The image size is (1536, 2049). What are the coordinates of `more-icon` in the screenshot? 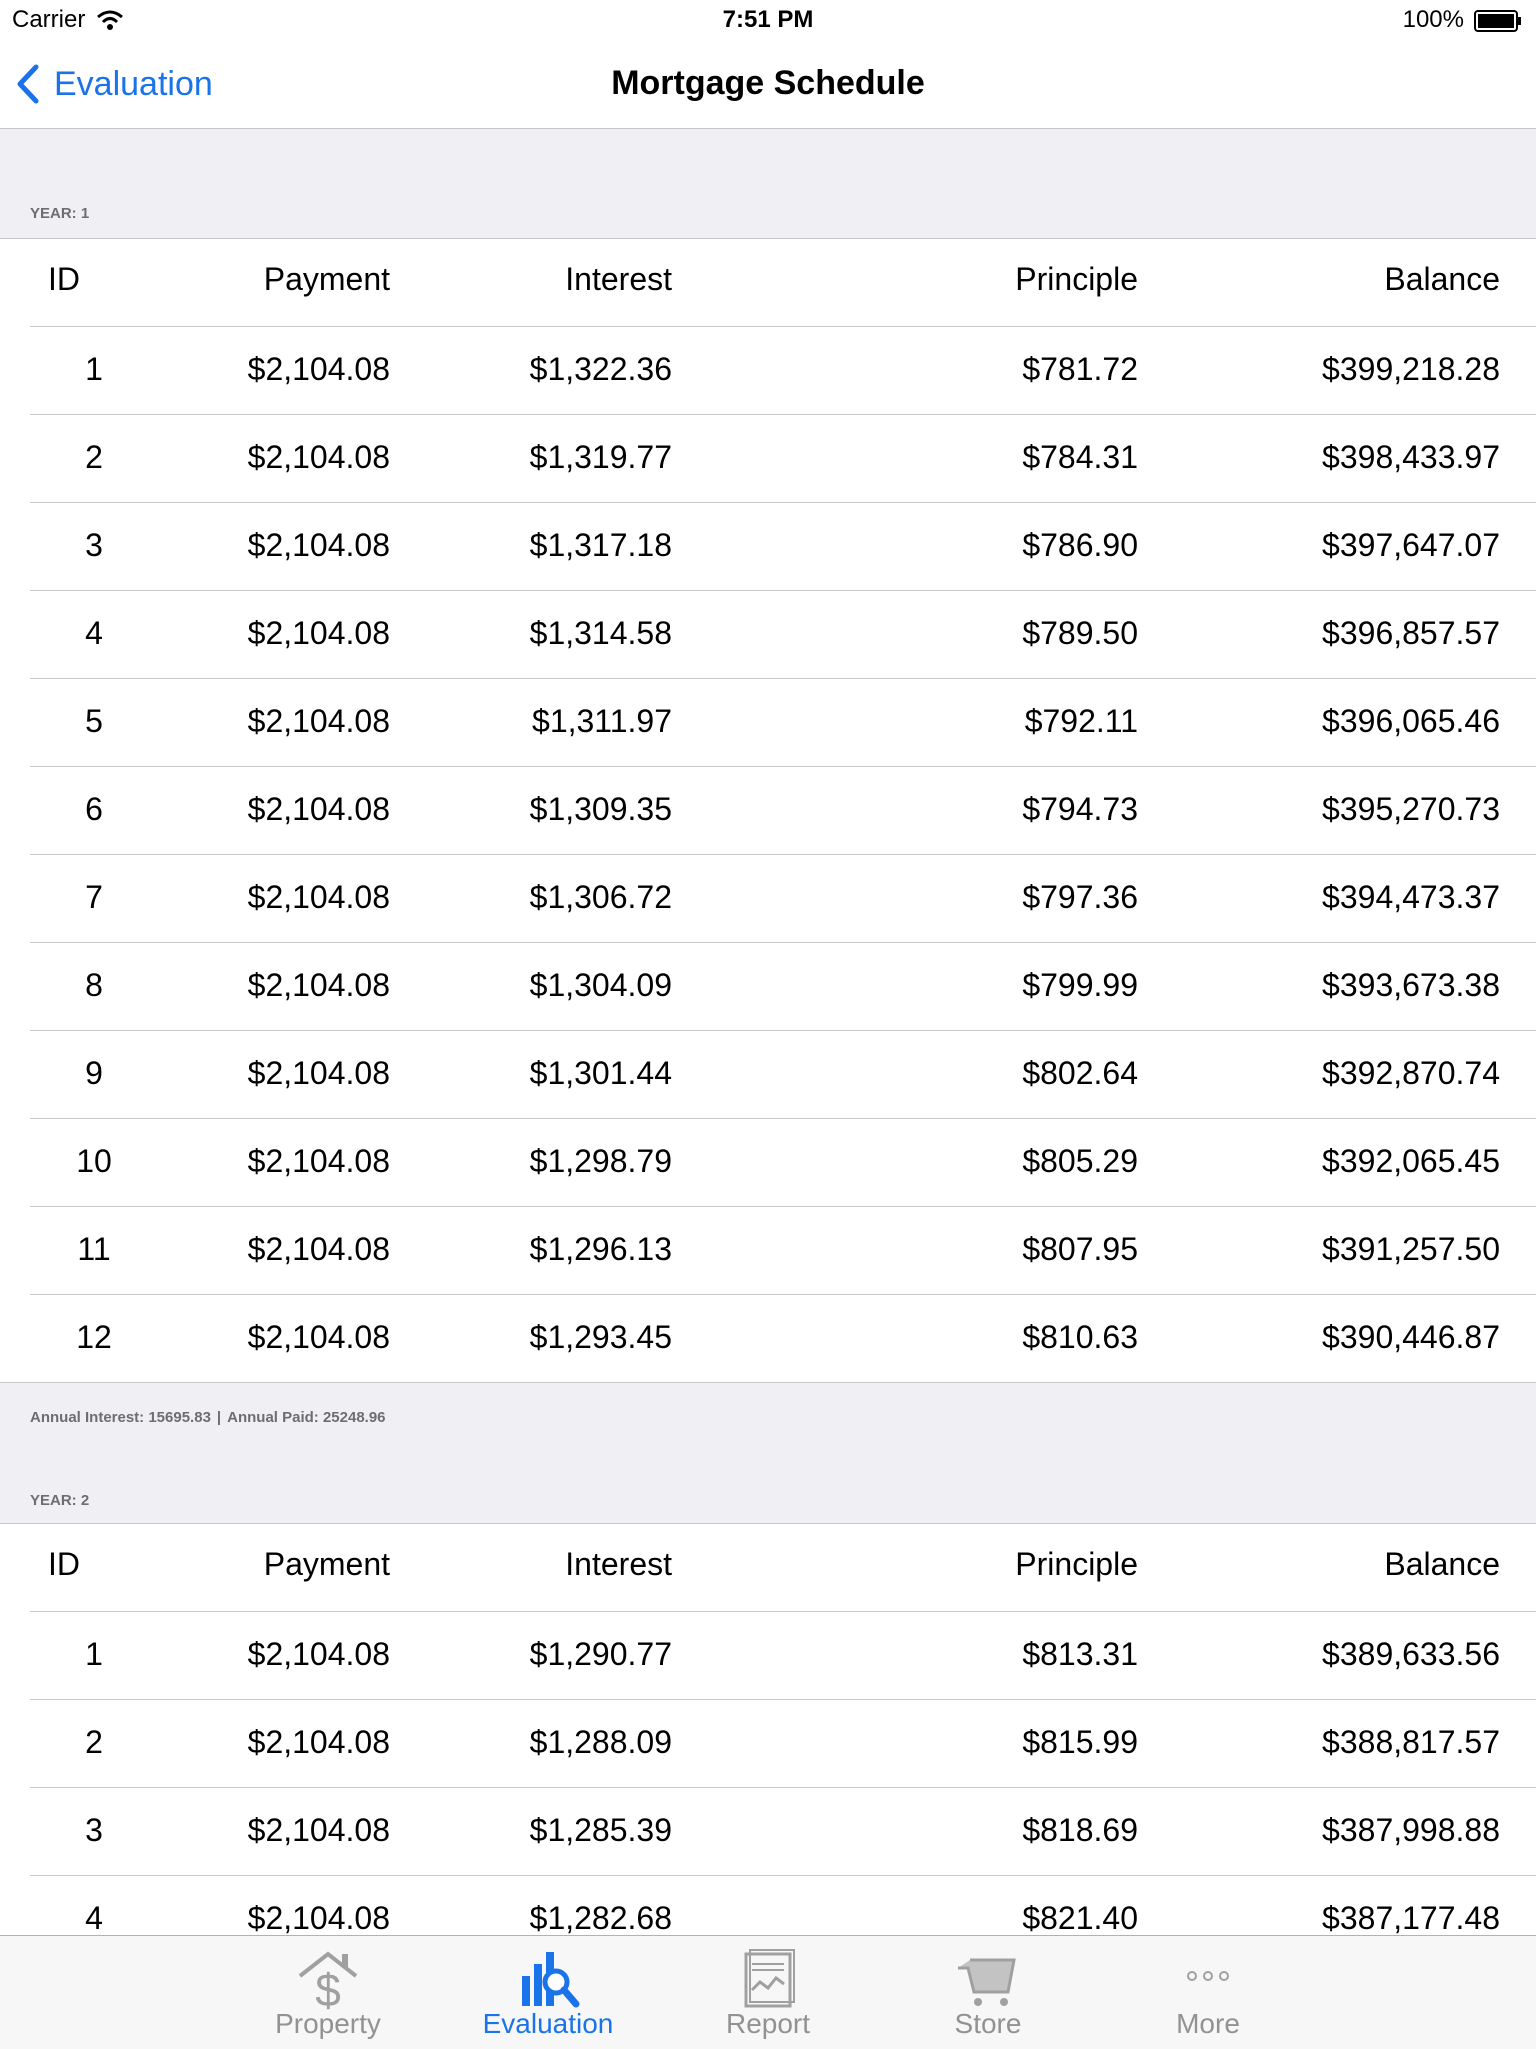 It's located at (1208, 1976).